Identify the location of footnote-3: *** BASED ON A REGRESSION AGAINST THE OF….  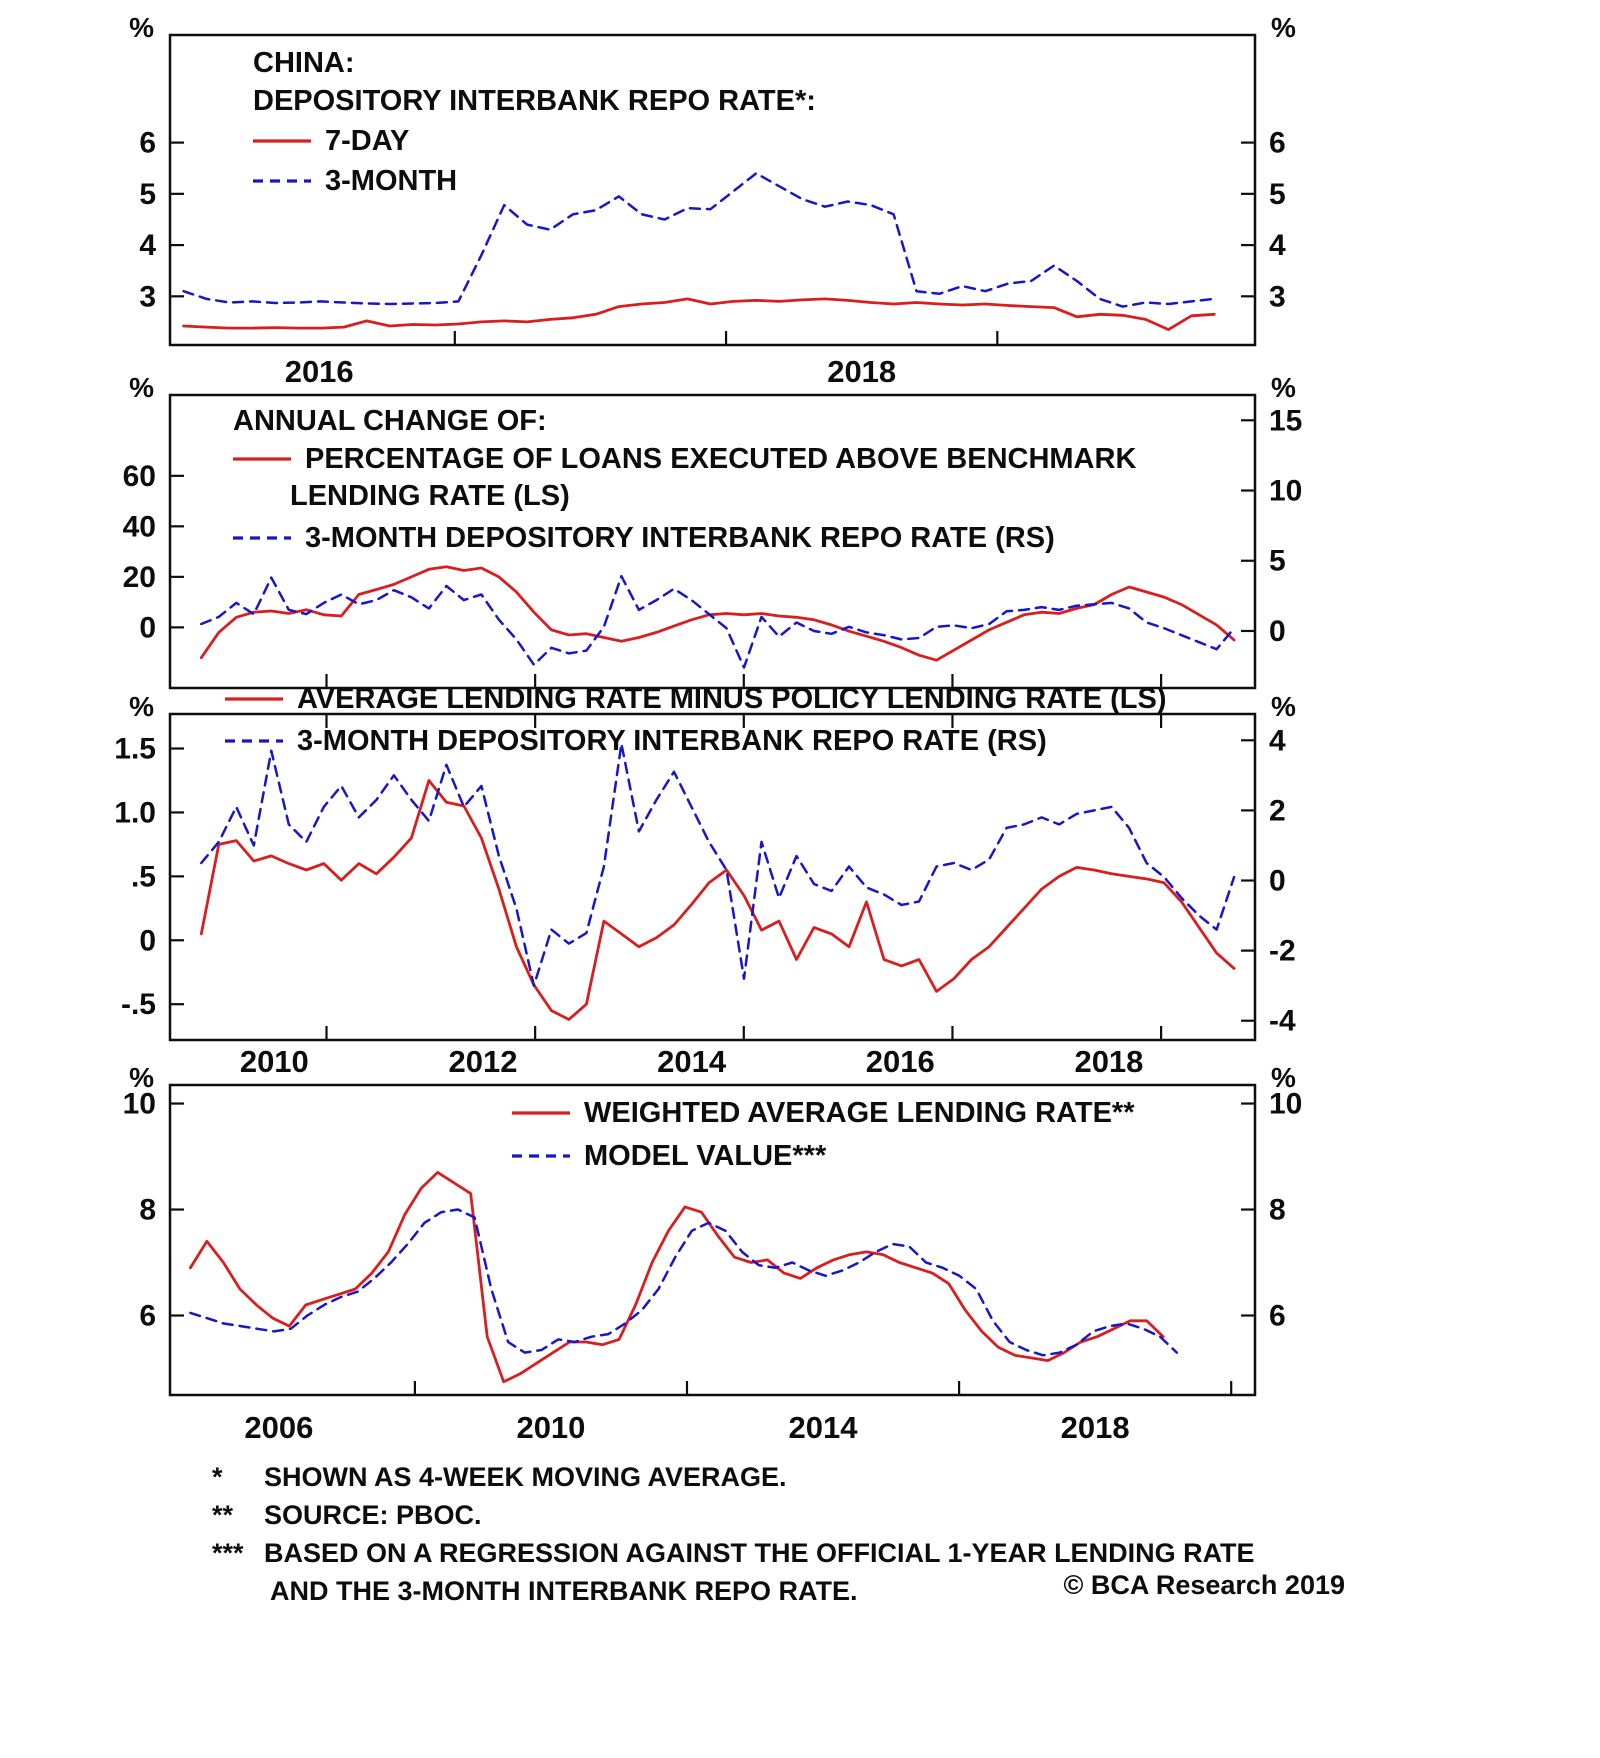
(733, 1553).